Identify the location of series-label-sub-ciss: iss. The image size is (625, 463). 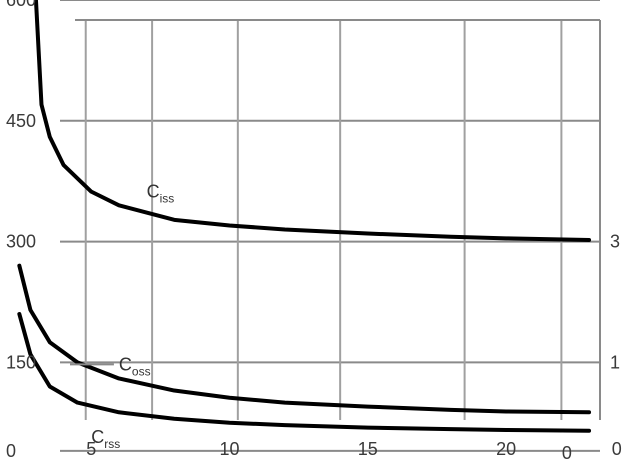
(167, 198).